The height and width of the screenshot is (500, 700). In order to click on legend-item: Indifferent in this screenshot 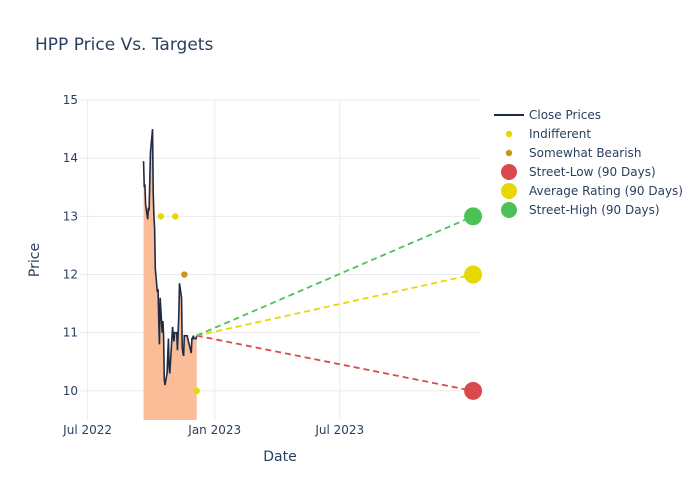, I will do `click(548, 134)`.